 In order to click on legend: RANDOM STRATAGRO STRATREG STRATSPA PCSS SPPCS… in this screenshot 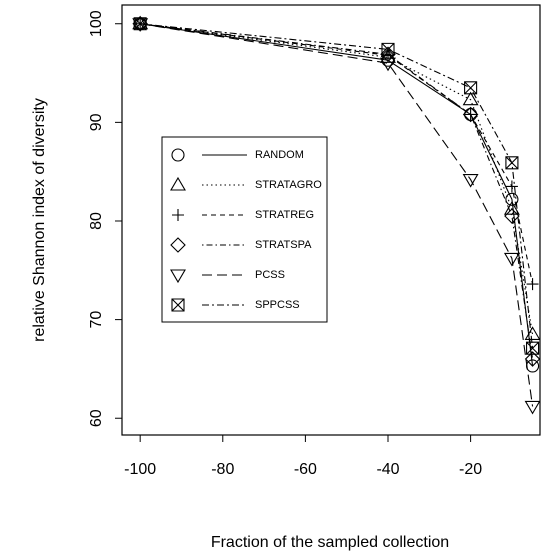, I will do `click(244, 229)`.